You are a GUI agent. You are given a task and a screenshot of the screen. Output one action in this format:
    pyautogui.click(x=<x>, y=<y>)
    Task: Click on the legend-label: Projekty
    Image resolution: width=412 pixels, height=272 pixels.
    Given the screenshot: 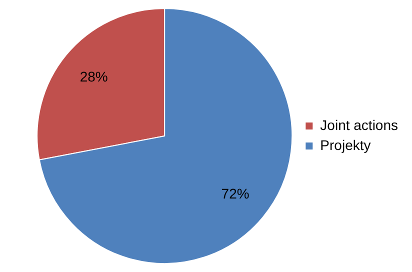 What is the action you would take?
    pyautogui.click(x=345, y=144)
    